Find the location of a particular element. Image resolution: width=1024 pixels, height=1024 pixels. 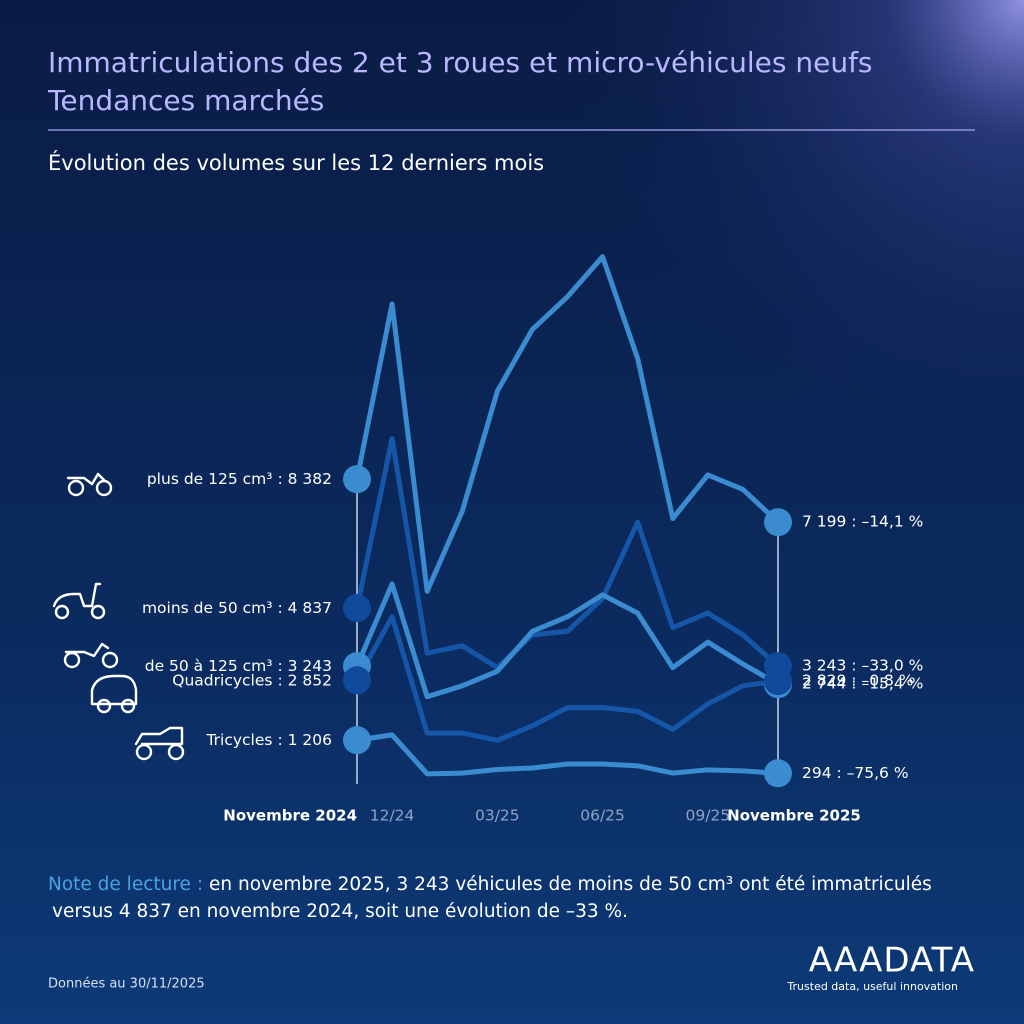

source: Données au 30/11/2025 is located at coordinates (126, 984).